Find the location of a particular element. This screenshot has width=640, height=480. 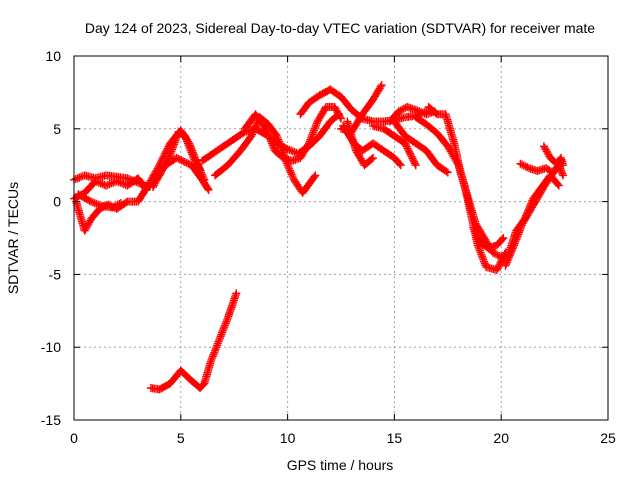

x-tick-label: 20 is located at coordinates (501, 438).